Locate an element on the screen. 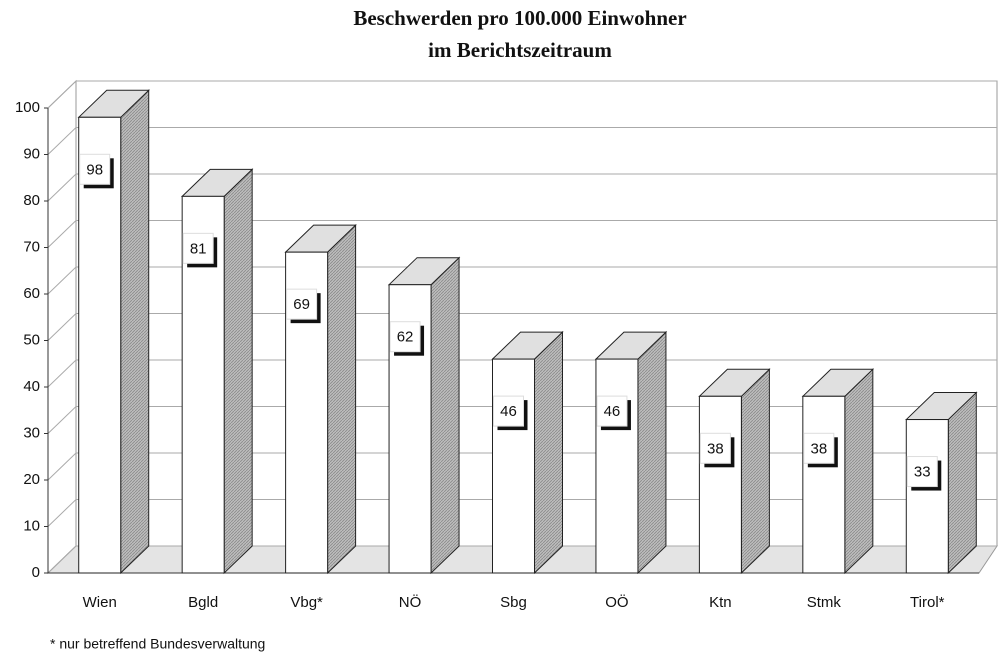 The height and width of the screenshot is (654, 998). footnote: * nur betreffend Bundesverwaltung is located at coordinates (157, 644).